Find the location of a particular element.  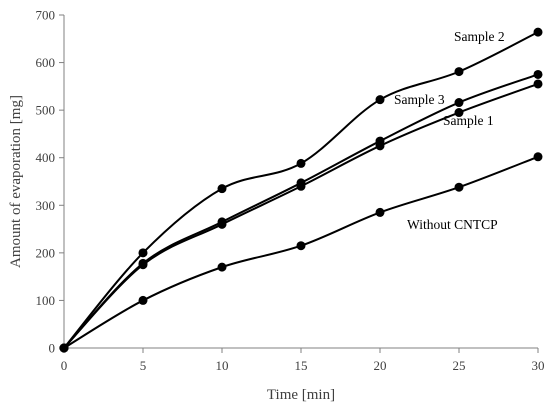

x-axis-title: Time [min] is located at coordinates (301, 395).